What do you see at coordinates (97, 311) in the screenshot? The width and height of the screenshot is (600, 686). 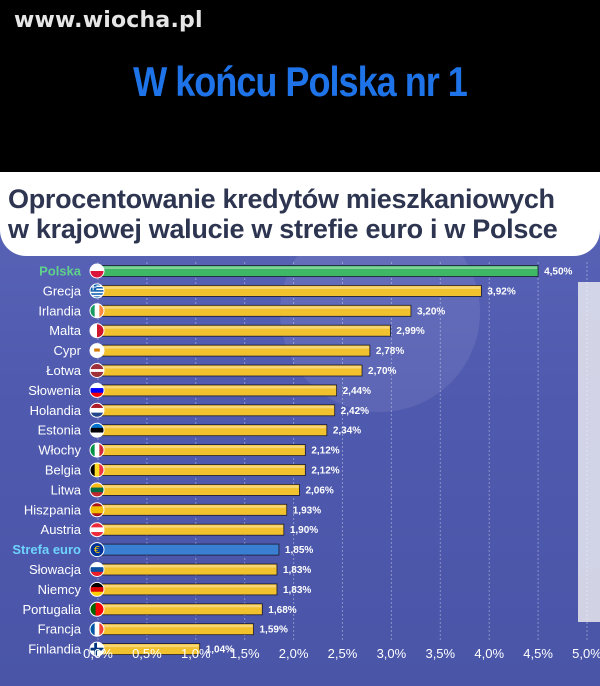 I see `ireland-flag-icon` at bounding box center [97, 311].